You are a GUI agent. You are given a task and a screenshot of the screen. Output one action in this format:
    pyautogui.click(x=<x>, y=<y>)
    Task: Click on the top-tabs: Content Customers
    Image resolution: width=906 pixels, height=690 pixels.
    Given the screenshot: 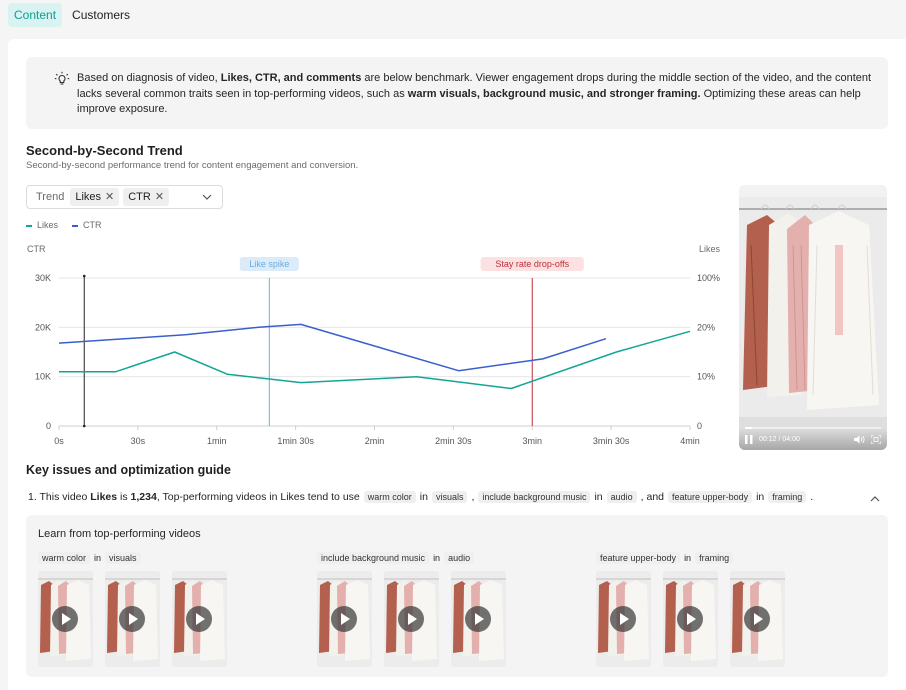 What is the action you would take?
    pyautogui.click(x=72, y=15)
    